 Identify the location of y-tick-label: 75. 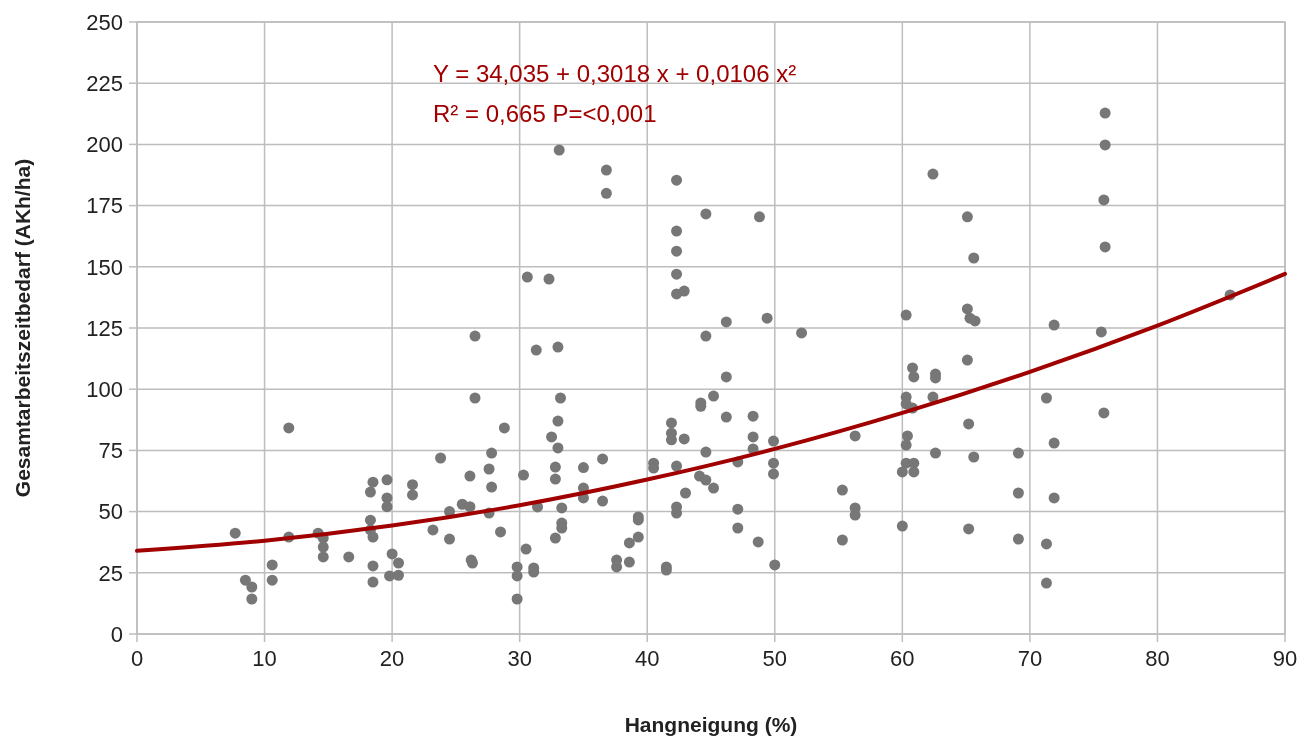
(110, 451).